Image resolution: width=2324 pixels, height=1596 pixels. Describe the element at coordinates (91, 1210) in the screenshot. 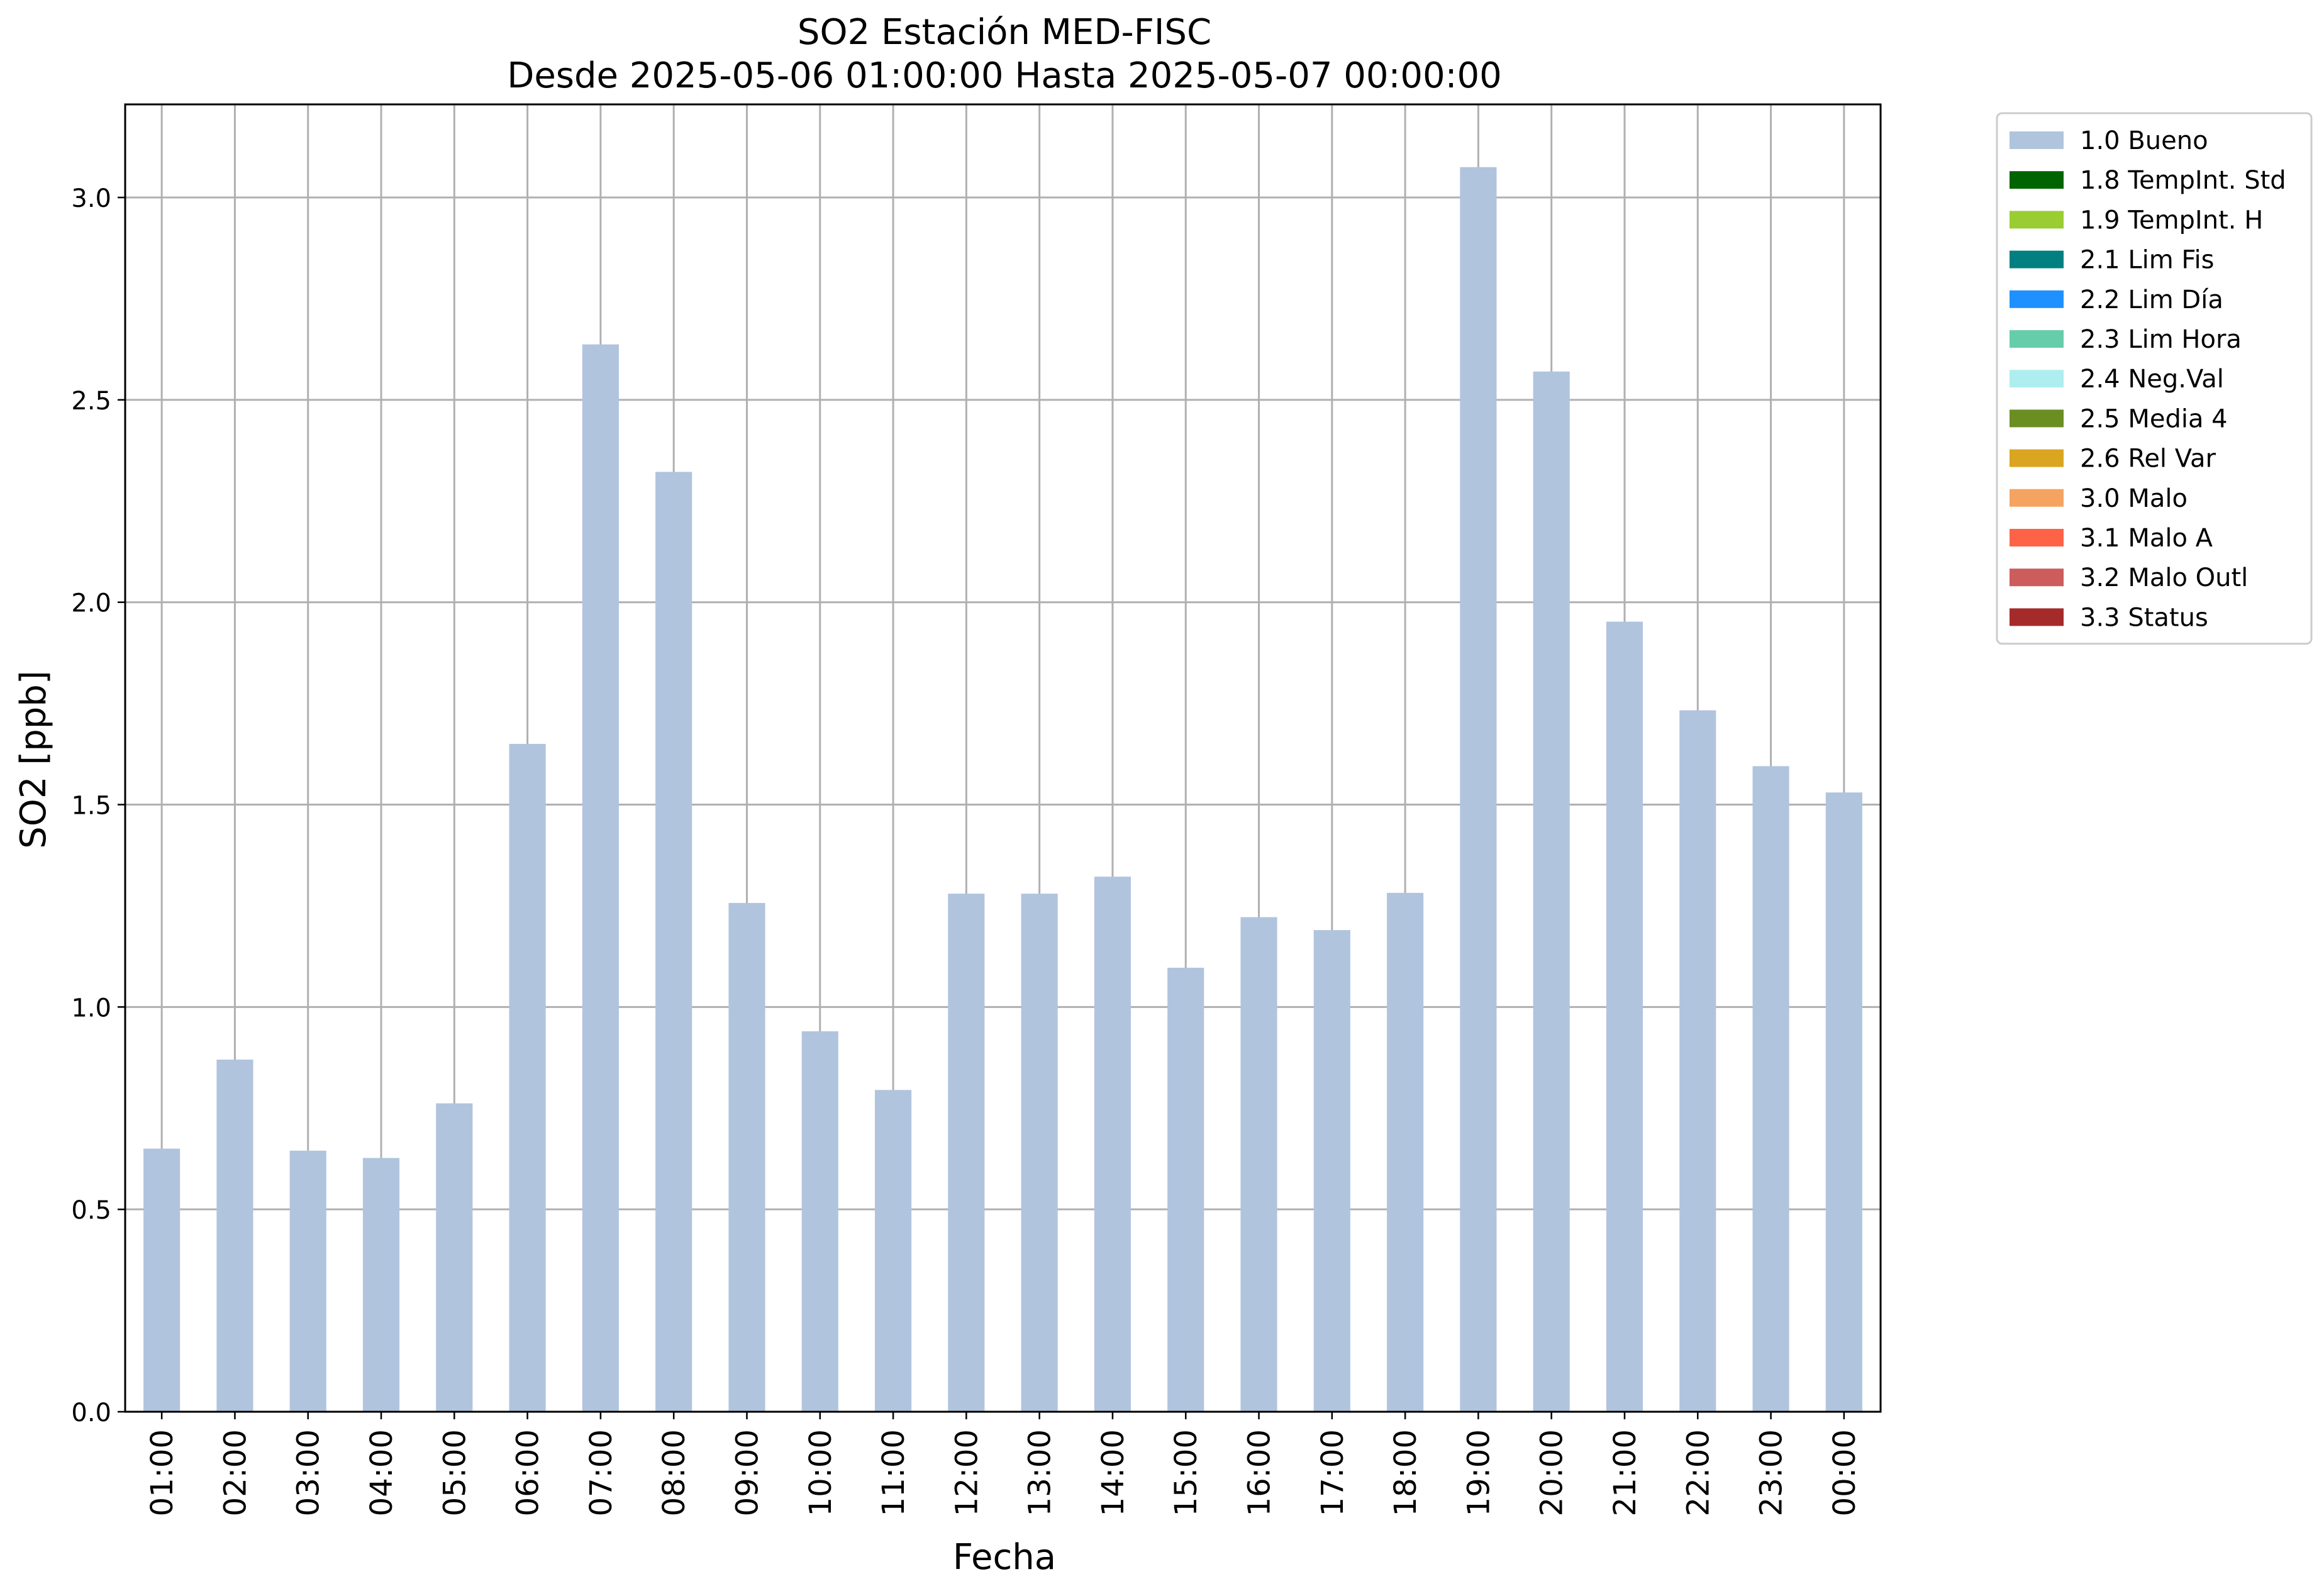

I see `y-tick-label: 0.5` at that location.